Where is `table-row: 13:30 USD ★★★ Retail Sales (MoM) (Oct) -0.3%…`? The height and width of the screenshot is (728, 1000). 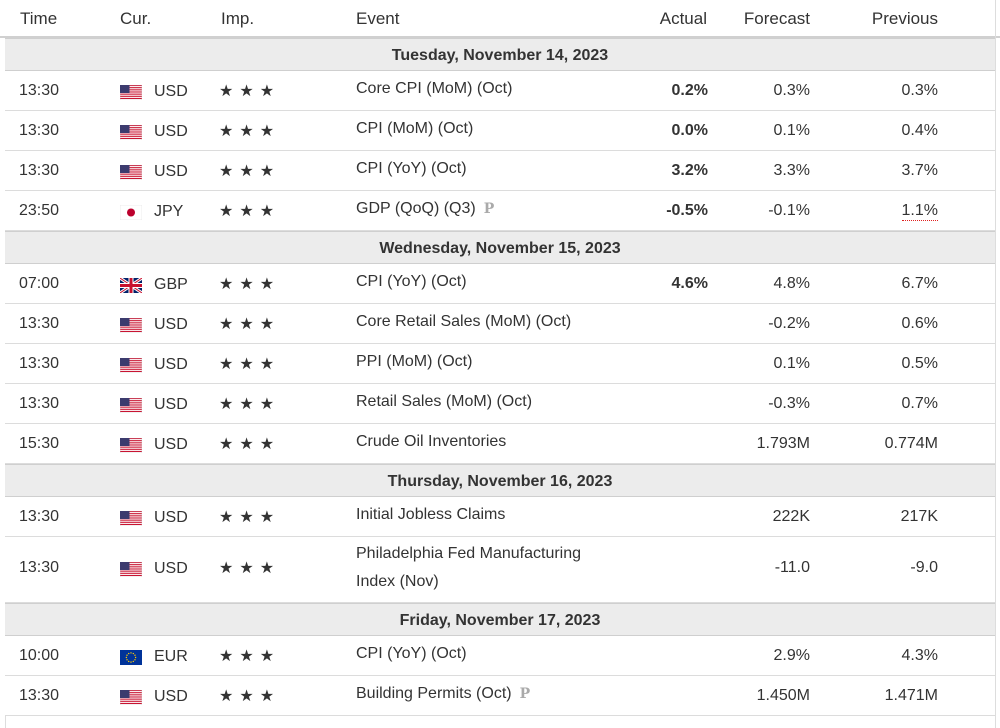
table-row: 13:30 USD ★★★ Retail Sales (MoM) (Oct) -0.3%… is located at coordinates (500, 404).